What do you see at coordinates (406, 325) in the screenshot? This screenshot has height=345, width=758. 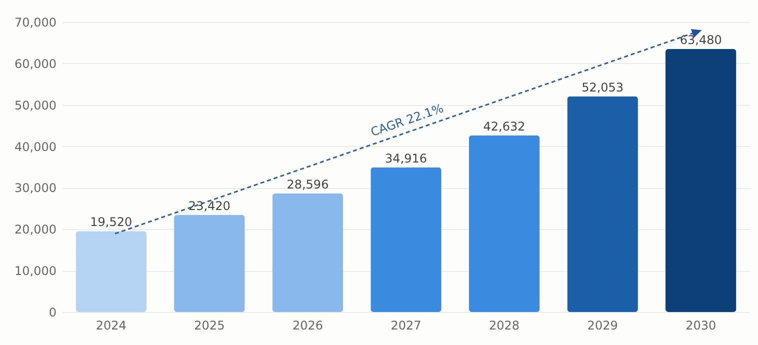 I see `x-tick-label: 2027` at bounding box center [406, 325].